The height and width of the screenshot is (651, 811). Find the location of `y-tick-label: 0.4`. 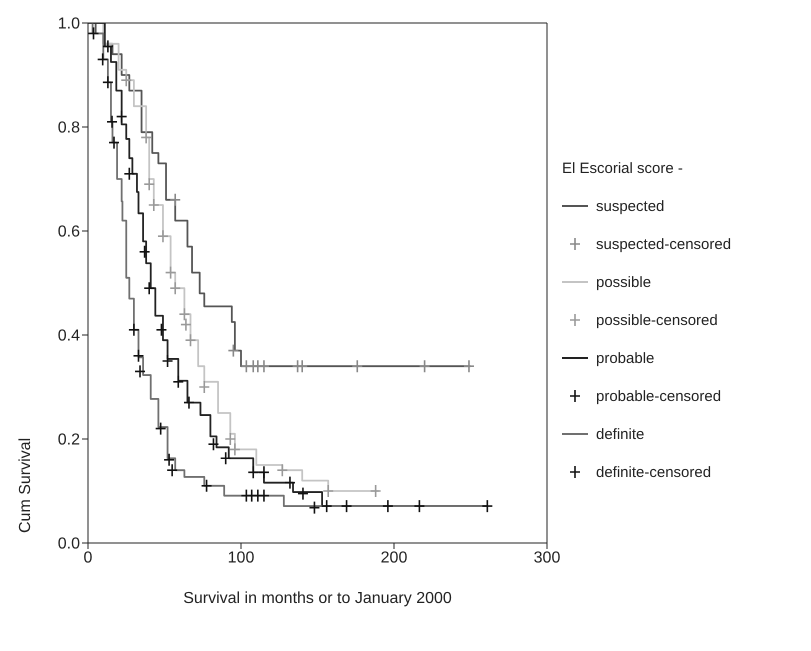

y-tick-label: 0.4 is located at coordinates (69, 336).